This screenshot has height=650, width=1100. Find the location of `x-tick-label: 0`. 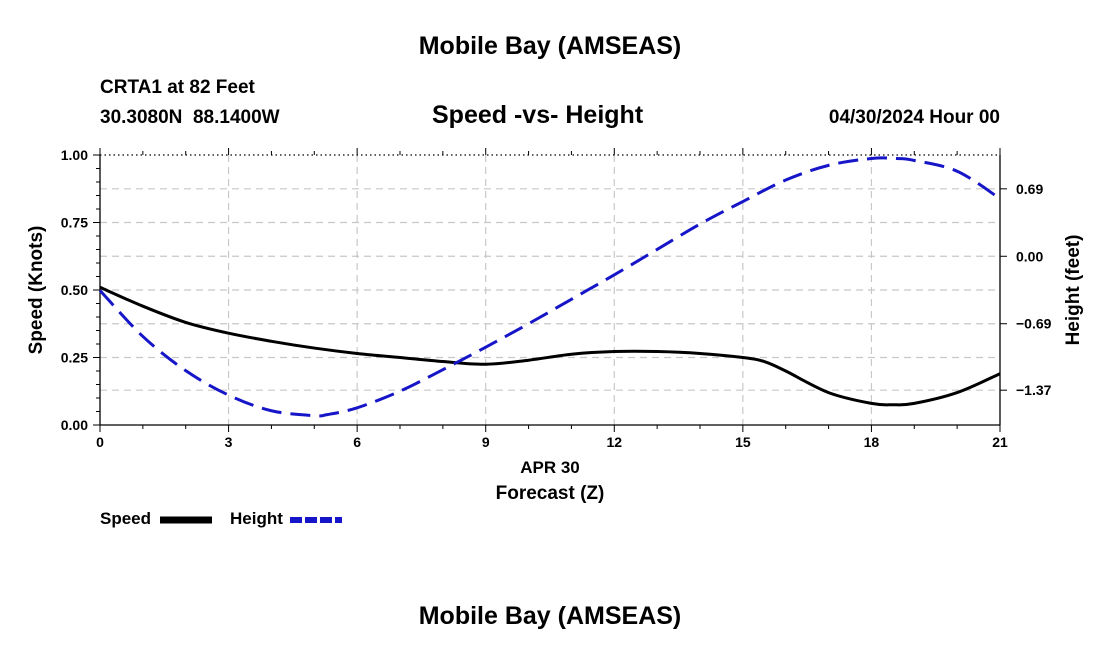

x-tick-label: 0 is located at coordinates (100, 442).